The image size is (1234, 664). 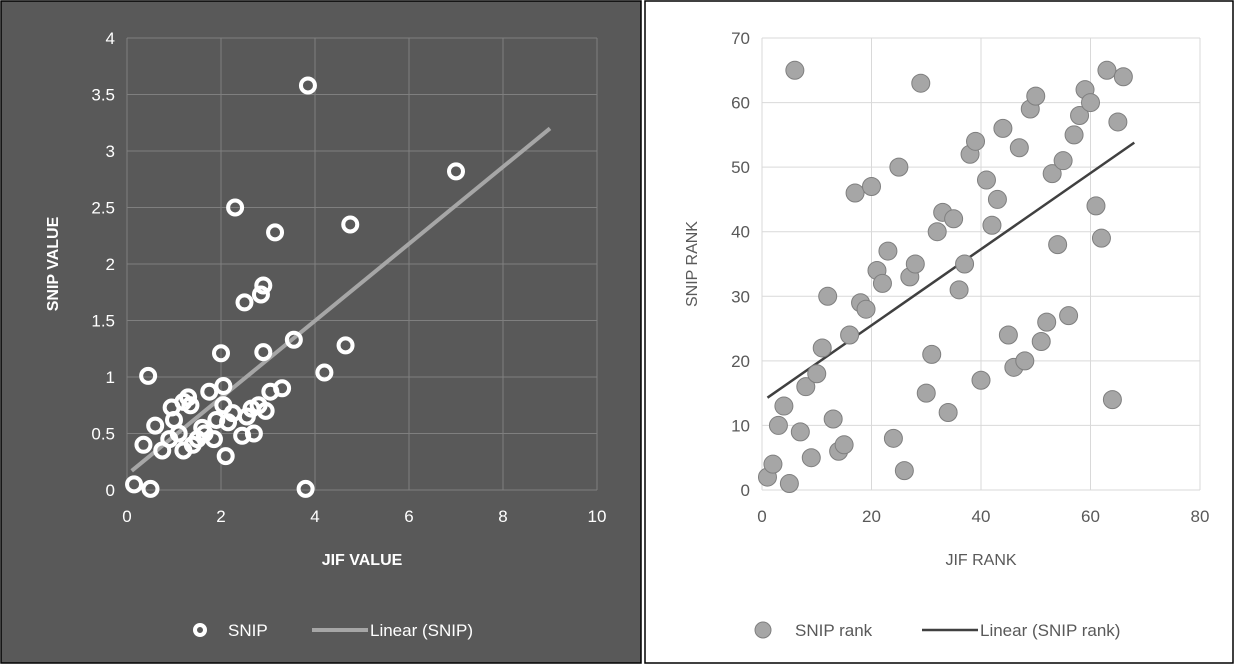 I want to click on trendline, so click(x=951, y=270).